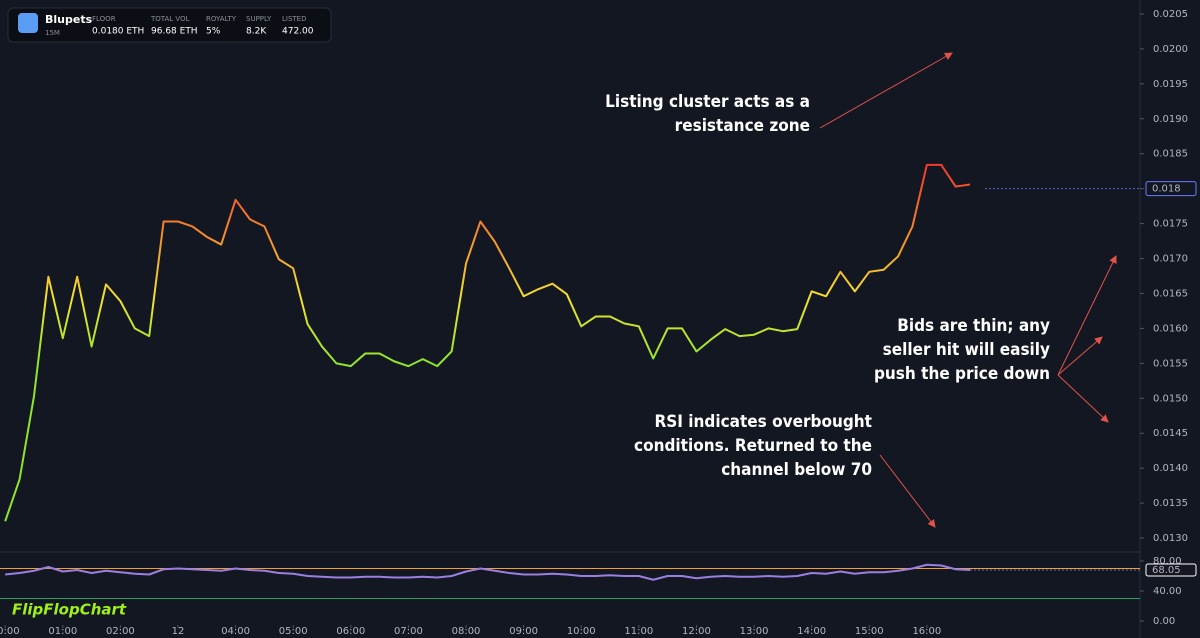 This screenshot has width=1200, height=638. What do you see at coordinates (973, 326) in the screenshot?
I see `annotation: Bids are thin; any` at bounding box center [973, 326].